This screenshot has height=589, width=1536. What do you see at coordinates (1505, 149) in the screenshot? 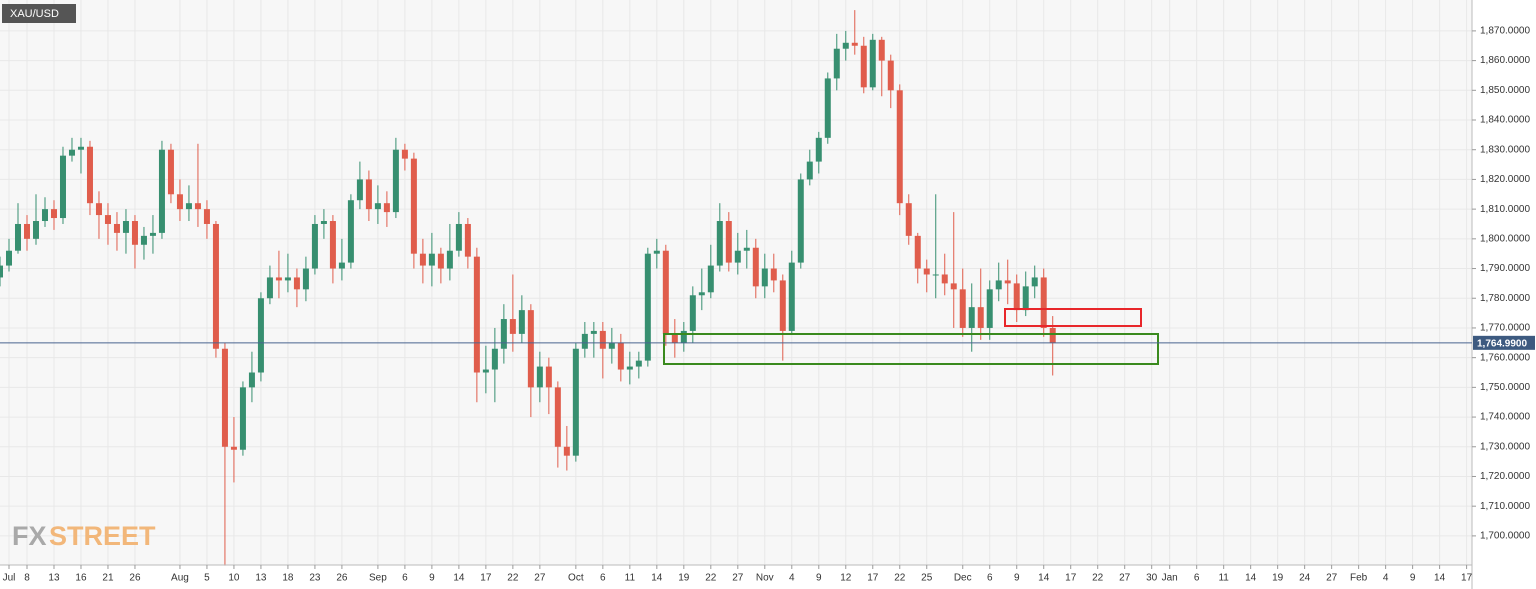
I see `y-tick-label: 1,830.0000` at bounding box center [1505, 149].